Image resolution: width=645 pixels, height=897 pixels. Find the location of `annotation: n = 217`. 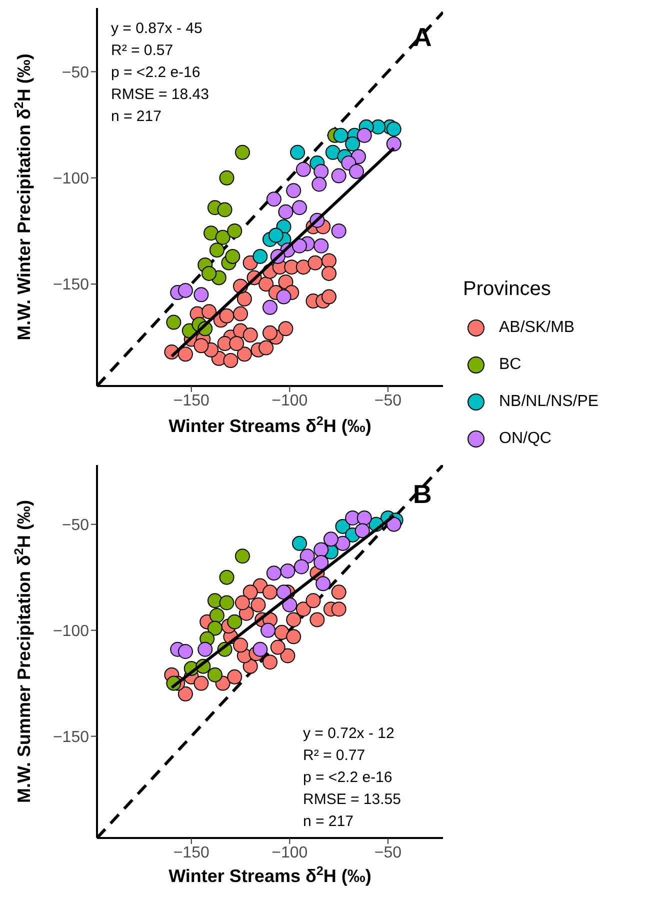

annotation: n = 217 is located at coordinates (328, 822).